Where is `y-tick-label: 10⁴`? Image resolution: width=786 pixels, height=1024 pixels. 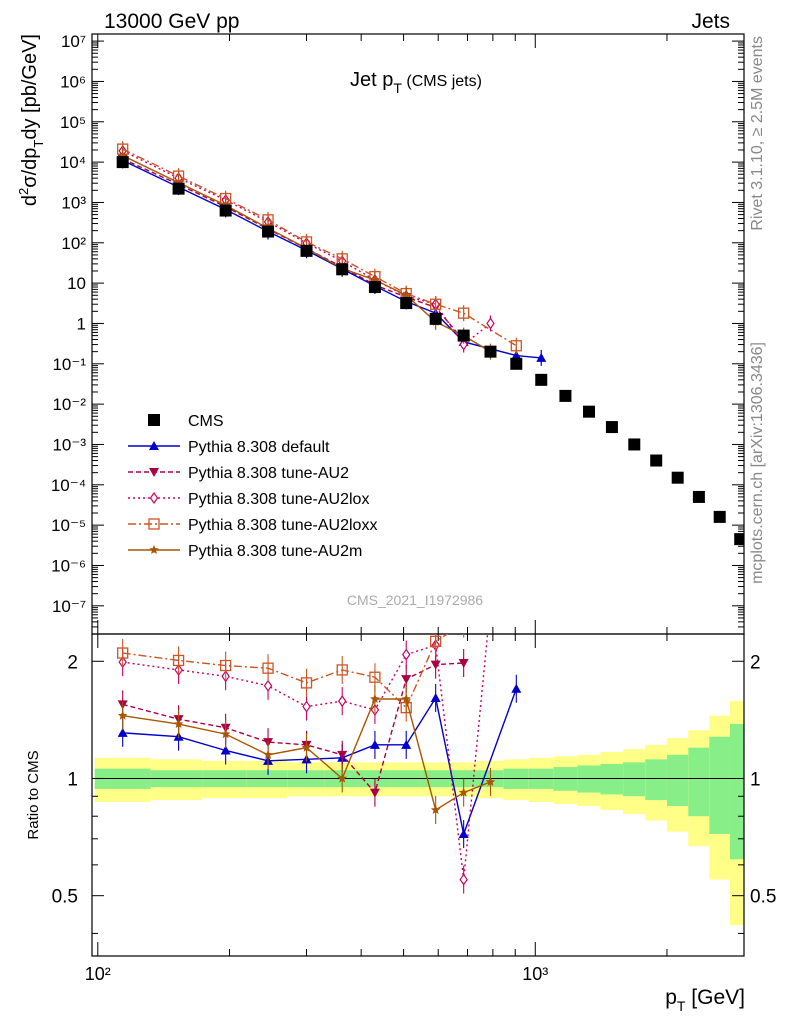
y-tick-label: 10⁴ is located at coordinates (73, 162).